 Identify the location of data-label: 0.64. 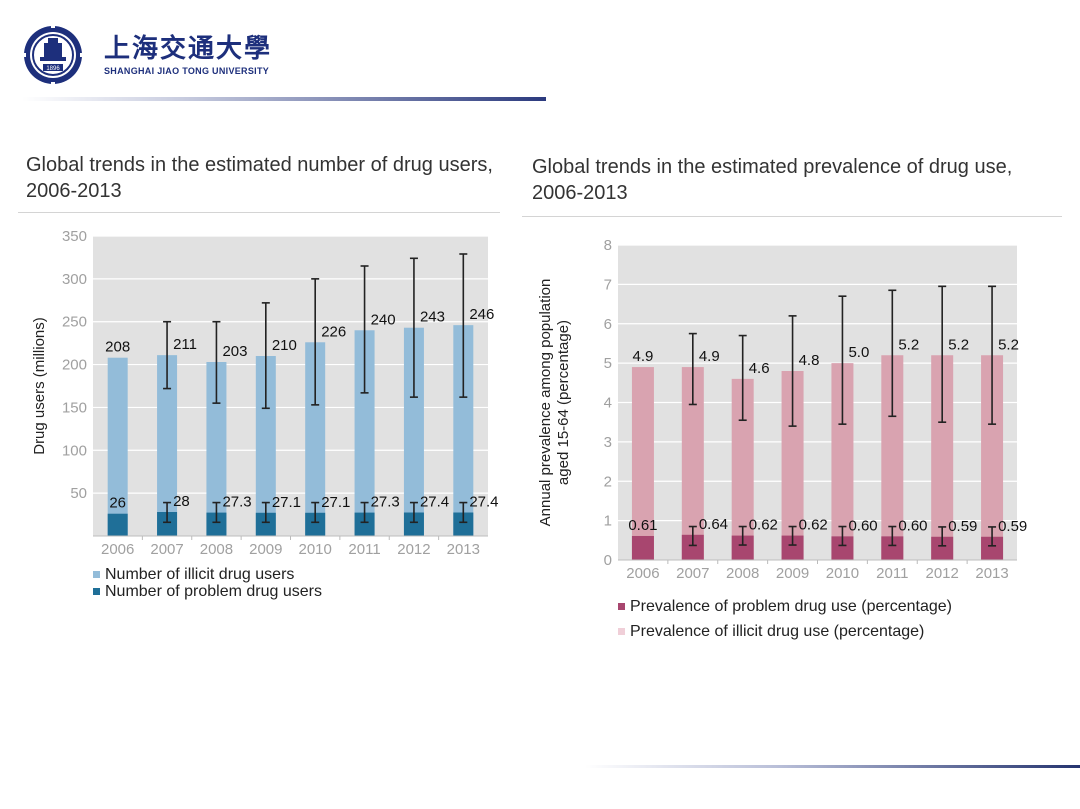
(713, 524).